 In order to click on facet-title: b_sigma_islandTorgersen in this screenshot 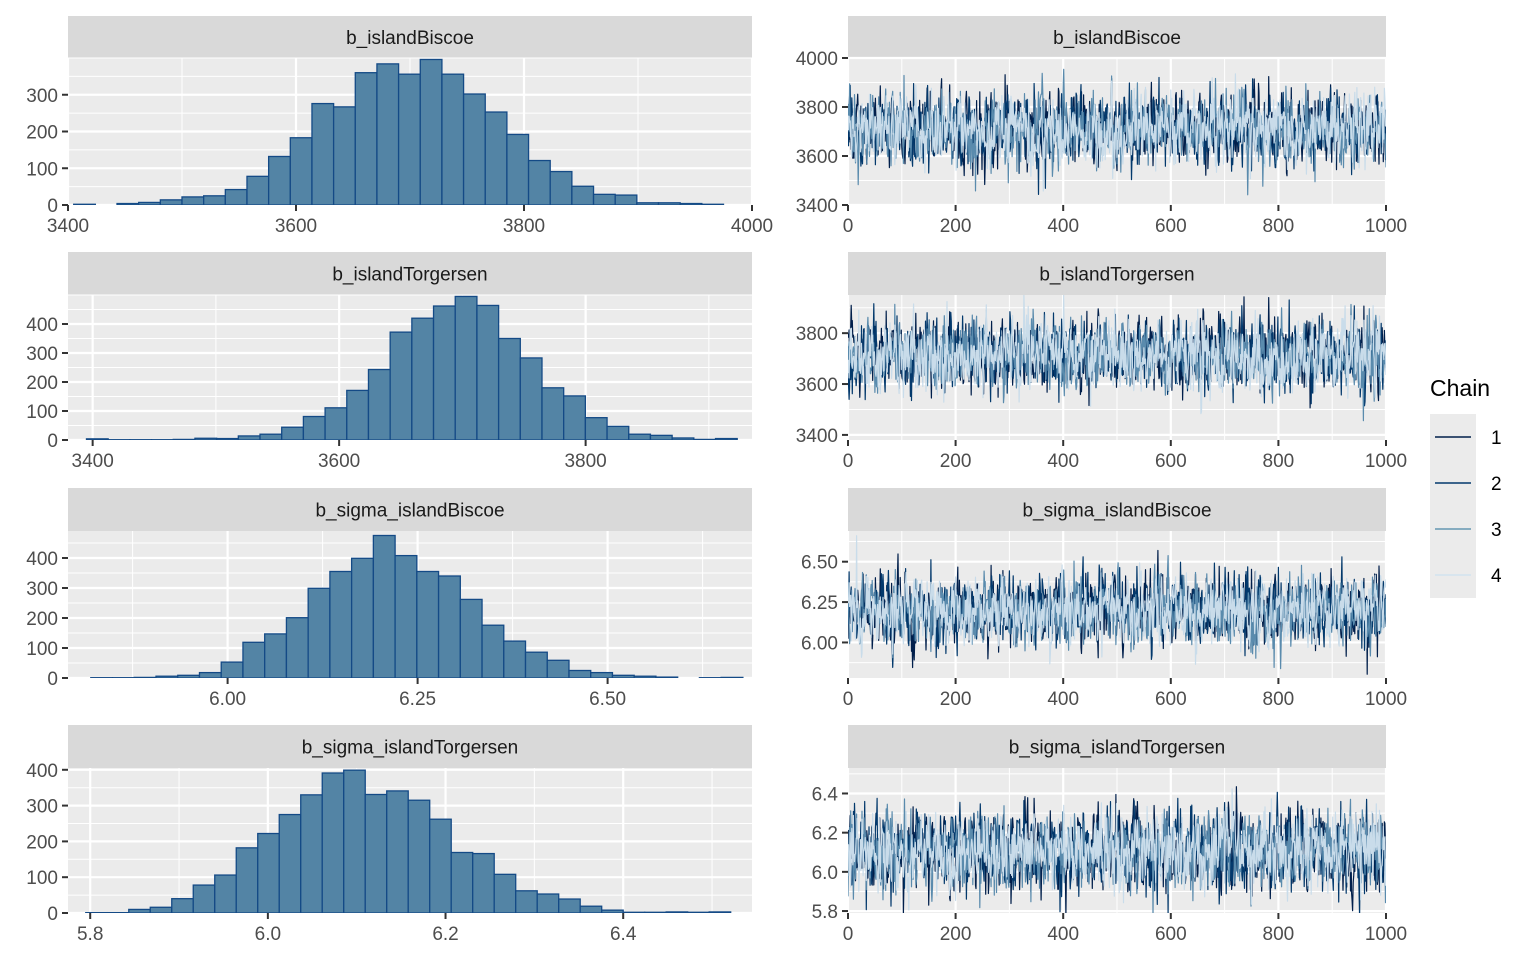, I will do `click(1117, 748)`.